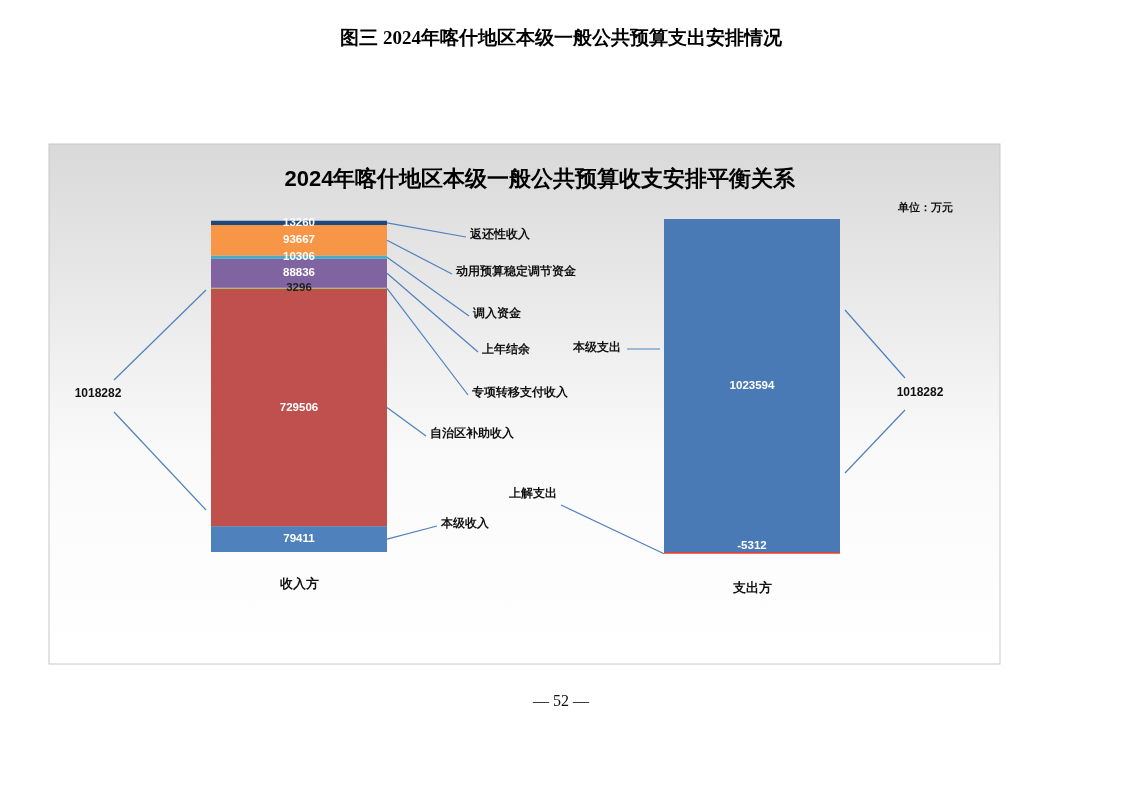 This screenshot has height=793, width=1122. Describe the element at coordinates (299, 256) in the screenshot. I see `data-label: 10306` at that location.